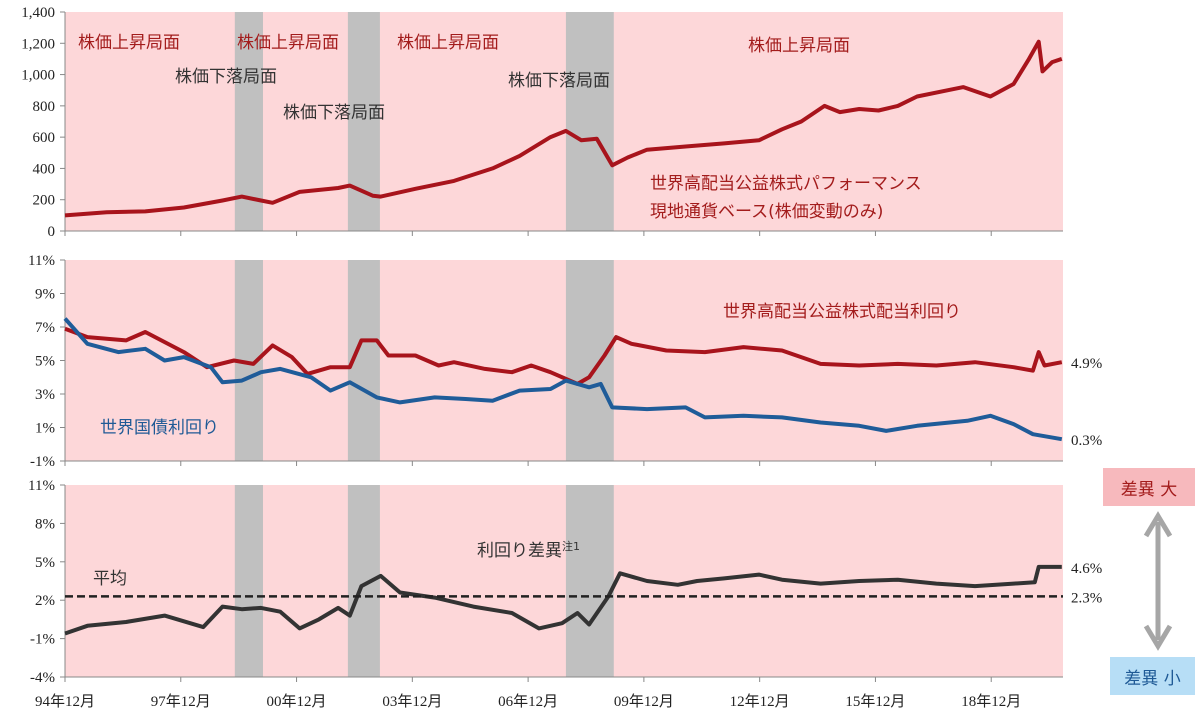 This screenshot has height=720, width=1200. Describe the element at coordinates (842, 312) in the screenshot. I see `series-label: 世界高配当公益株式配当利回り` at that location.